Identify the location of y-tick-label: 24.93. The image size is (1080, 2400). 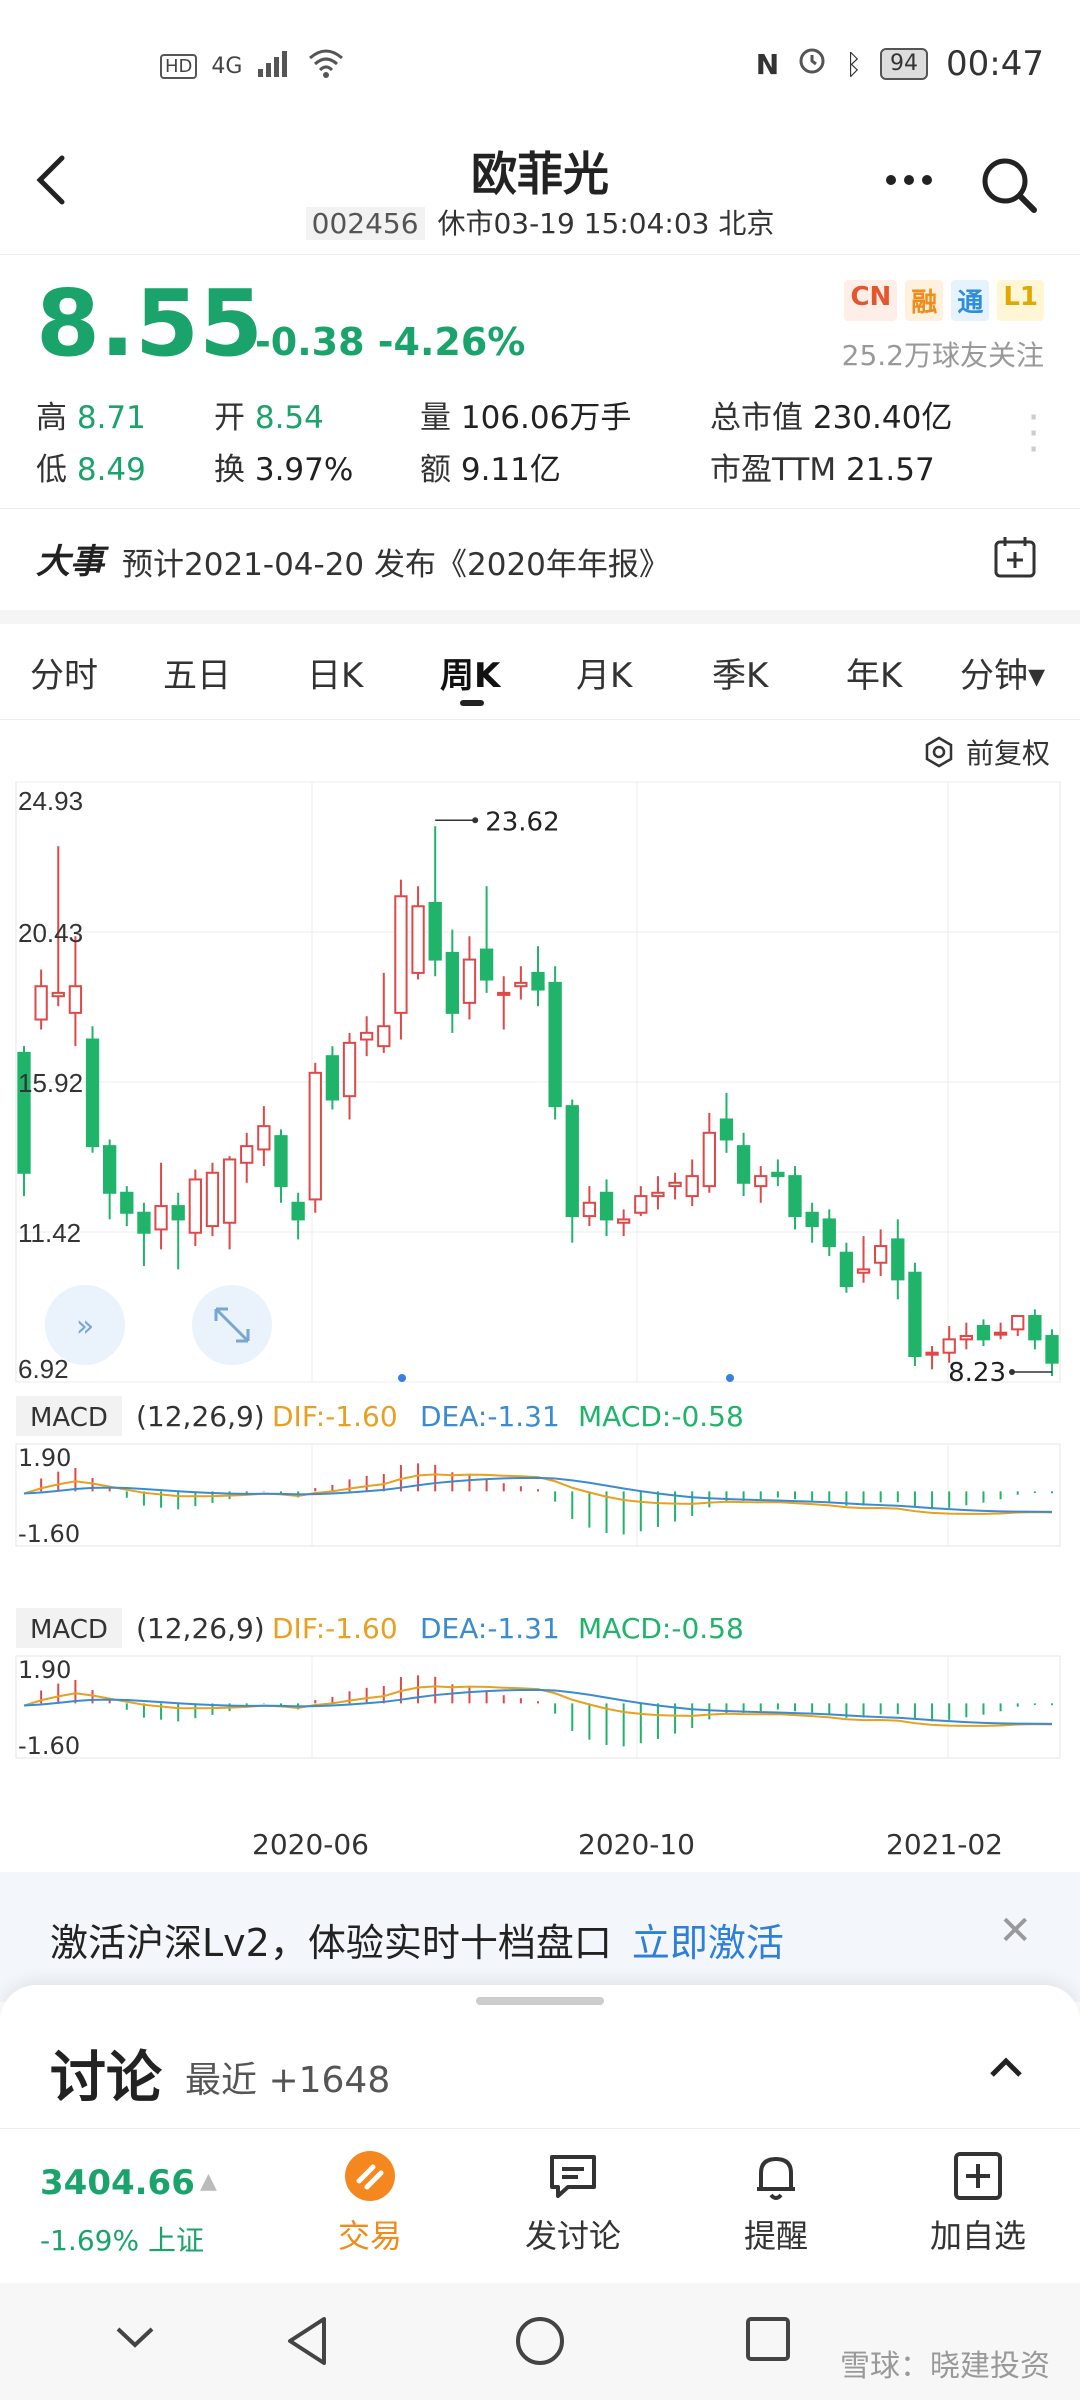
(50, 801).